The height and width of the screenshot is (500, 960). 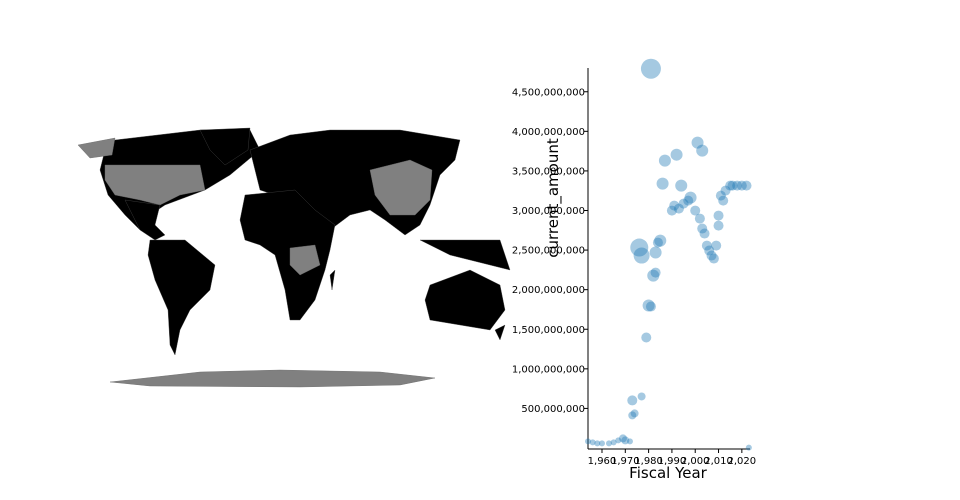 I want to click on x-tick-label: 1,980, so click(x=648, y=461).